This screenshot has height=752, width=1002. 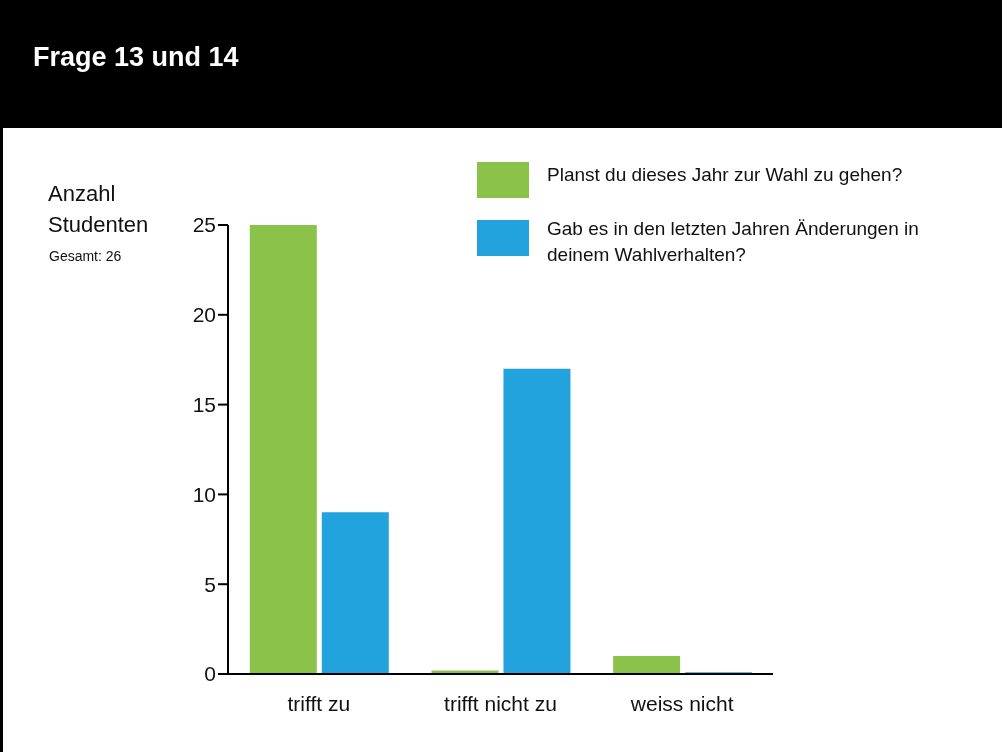 I want to click on y-tick-label: 0, so click(x=210, y=674).